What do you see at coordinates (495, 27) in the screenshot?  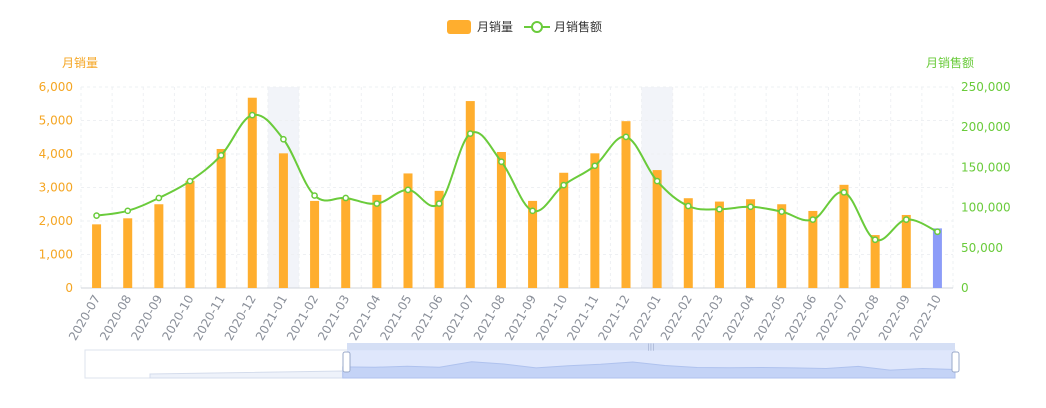 I see `legend-bar-label: 月销量` at bounding box center [495, 27].